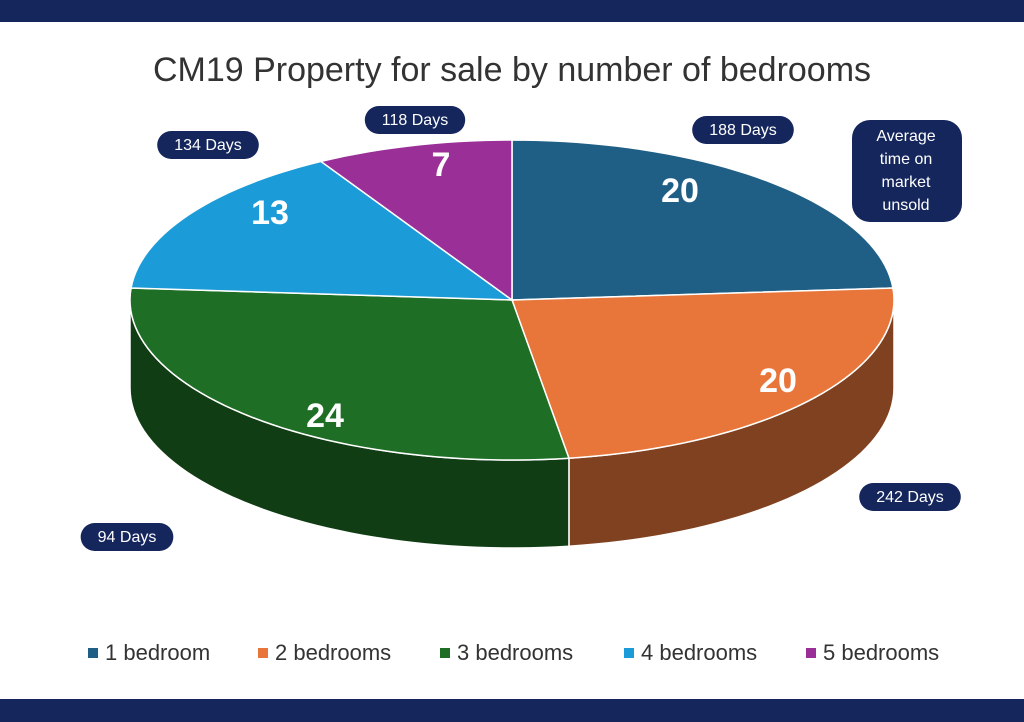 The height and width of the screenshot is (722, 1024). Describe the element at coordinates (906, 182) in the screenshot. I see `annotation-box-text: market` at that location.